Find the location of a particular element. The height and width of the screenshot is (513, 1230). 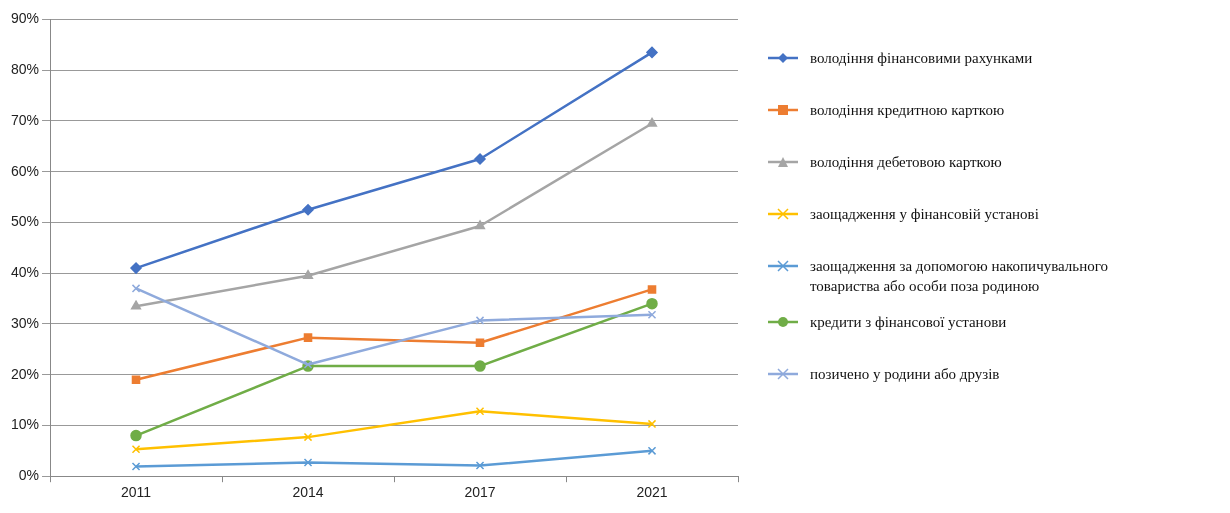

y-tick-label: 50% is located at coordinates (25, 221).